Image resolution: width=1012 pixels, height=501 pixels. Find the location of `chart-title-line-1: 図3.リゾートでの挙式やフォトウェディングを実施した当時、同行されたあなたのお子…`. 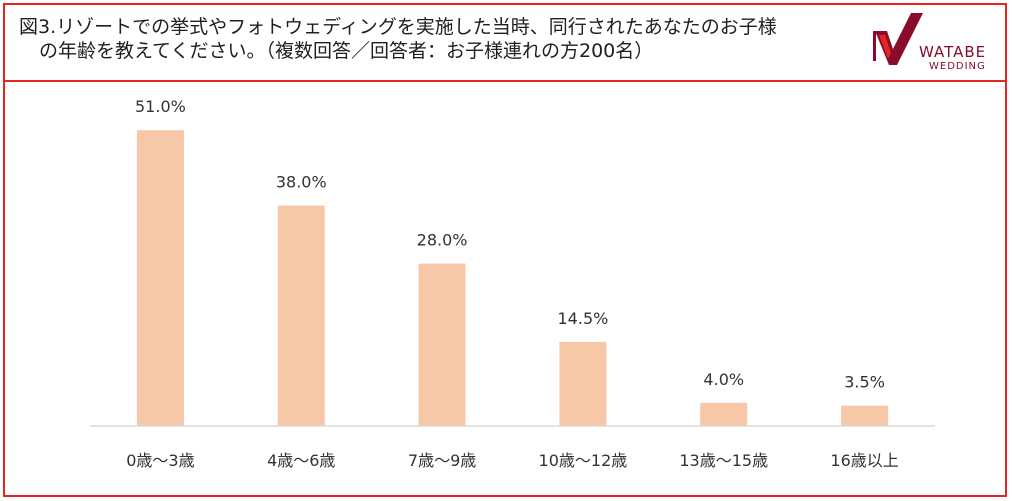

chart-title-line-1: 図3.リゾートでの挙式やフォトウェディングを実施した当時、同行されたあなたのお子… is located at coordinates (398, 27).